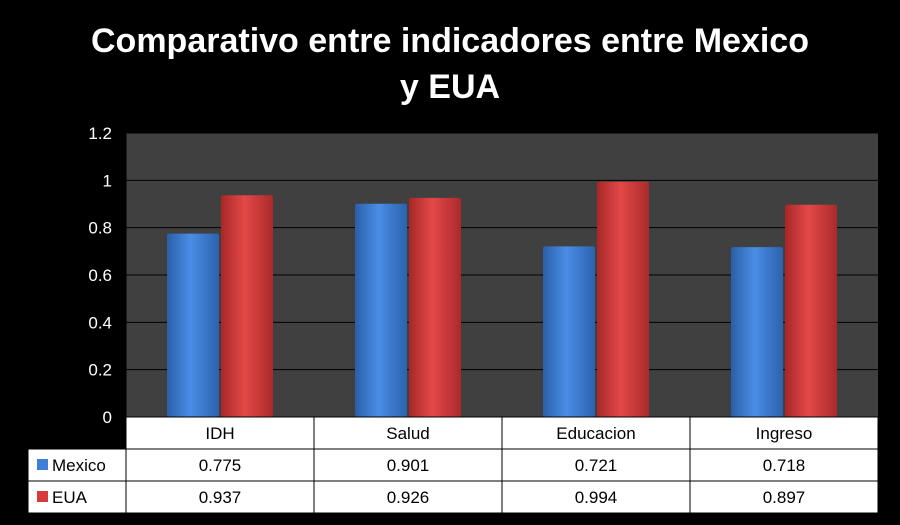 The height and width of the screenshot is (525, 900). What do you see at coordinates (757, 332) in the screenshot?
I see `bar-mexico-ingreso` at bounding box center [757, 332].